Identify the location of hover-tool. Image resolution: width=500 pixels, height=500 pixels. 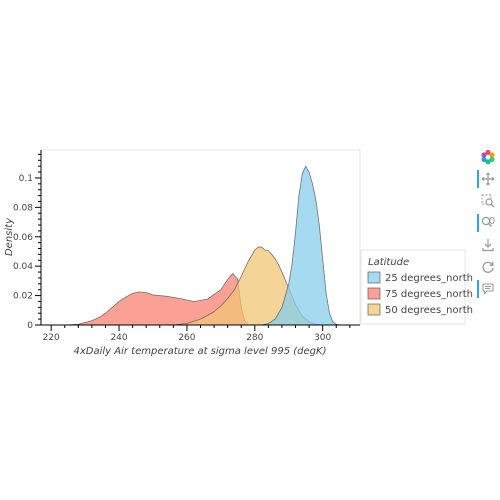
(488, 289).